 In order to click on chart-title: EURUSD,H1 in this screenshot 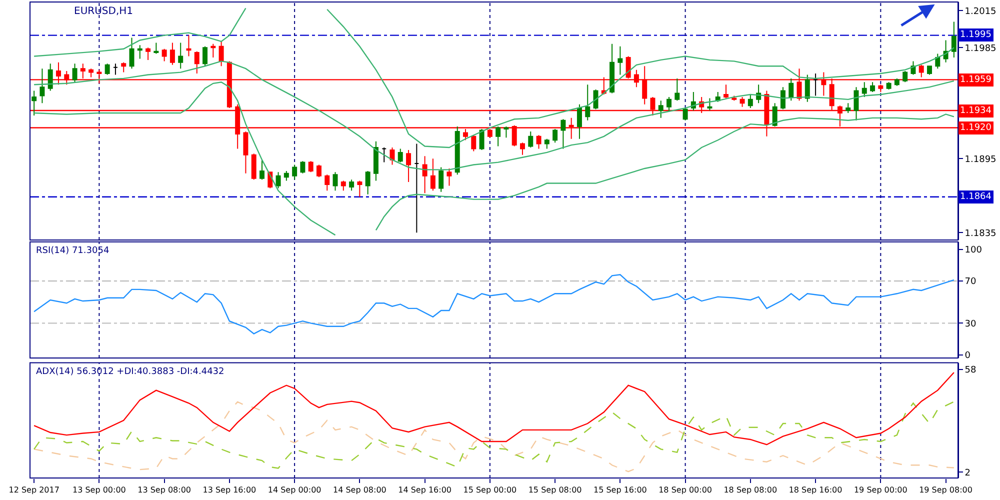, I will do `click(104, 11)`.